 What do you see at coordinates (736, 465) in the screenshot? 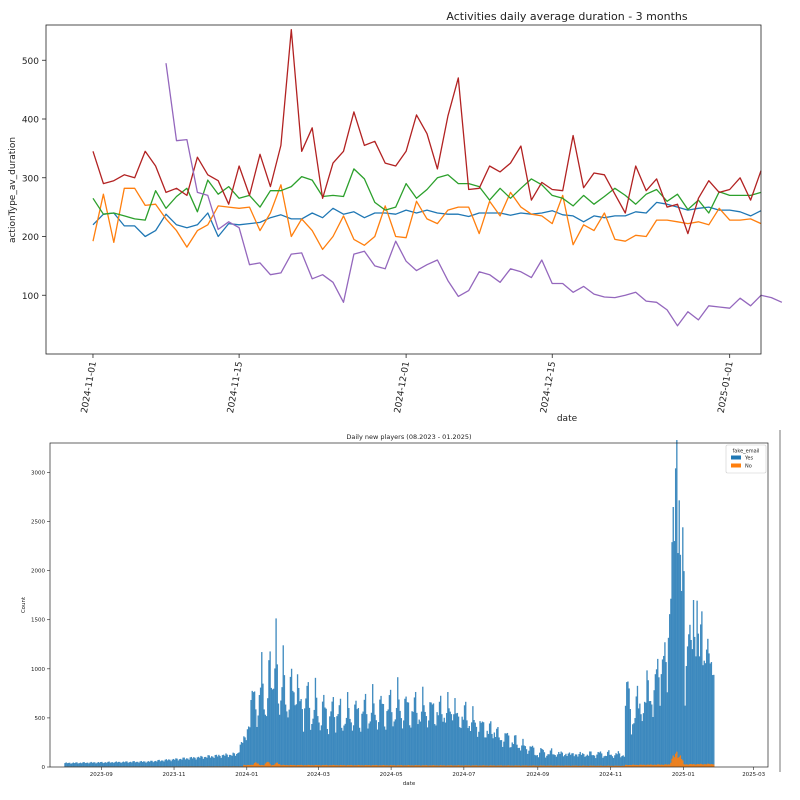
I see `legend-swatch-no` at bounding box center [736, 465].